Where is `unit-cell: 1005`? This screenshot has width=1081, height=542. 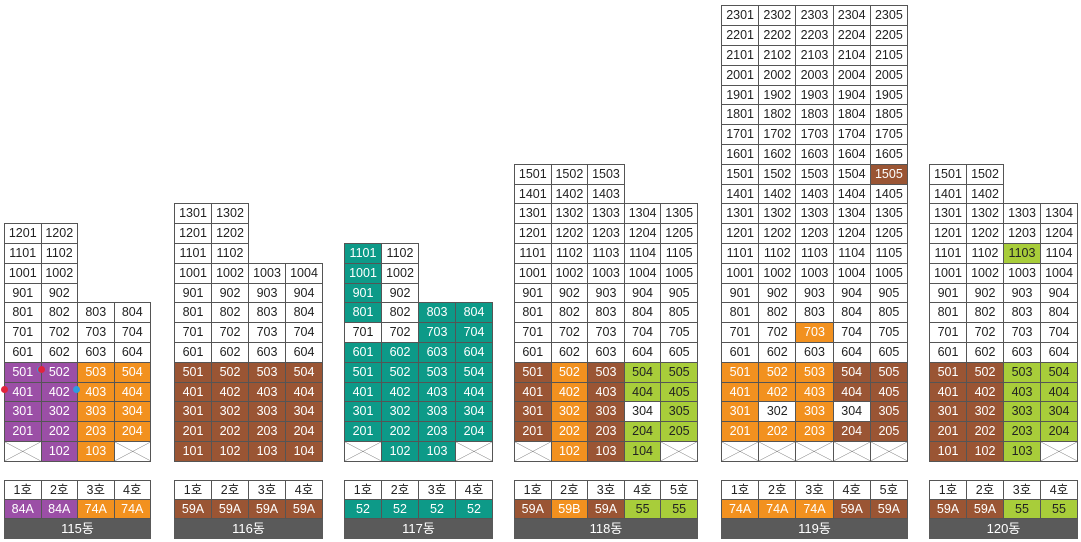
unit-cell: 1005 is located at coordinates (888, 273).